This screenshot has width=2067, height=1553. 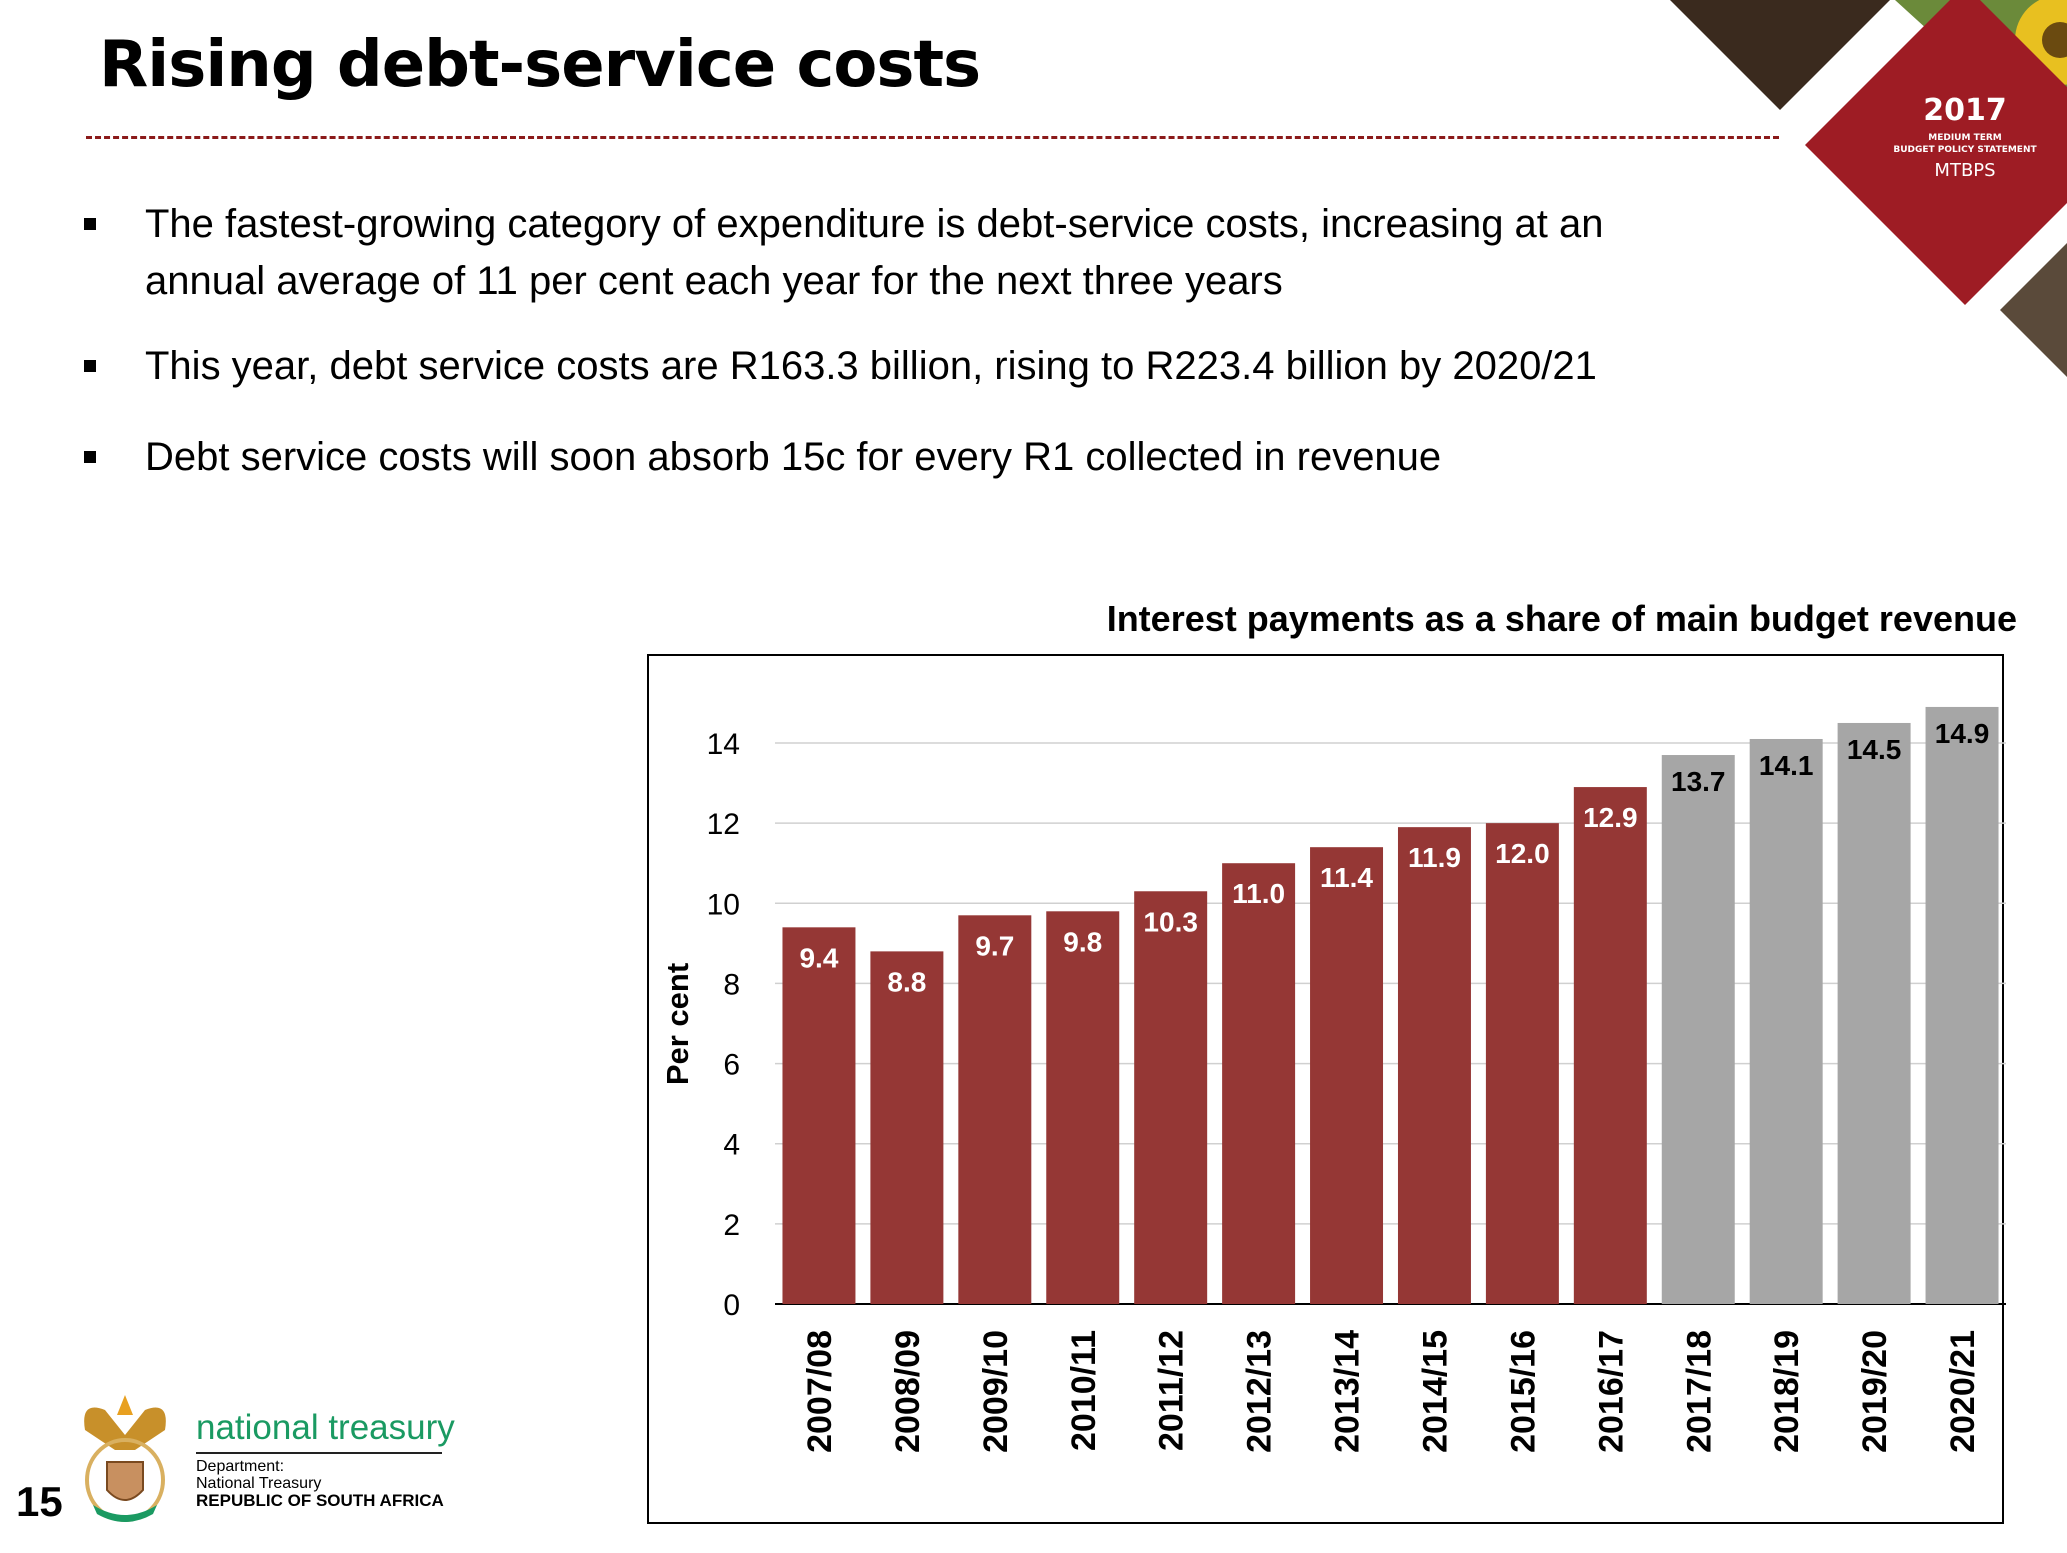 What do you see at coordinates (1965, 138) in the screenshot?
I see `svg-text: MEDIUM TERM` at bounding box center [1965, 138].